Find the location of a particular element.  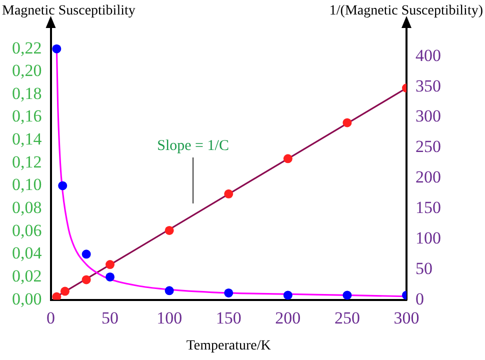

y2-tick-label: 0 is located at coordinates (420, 298).